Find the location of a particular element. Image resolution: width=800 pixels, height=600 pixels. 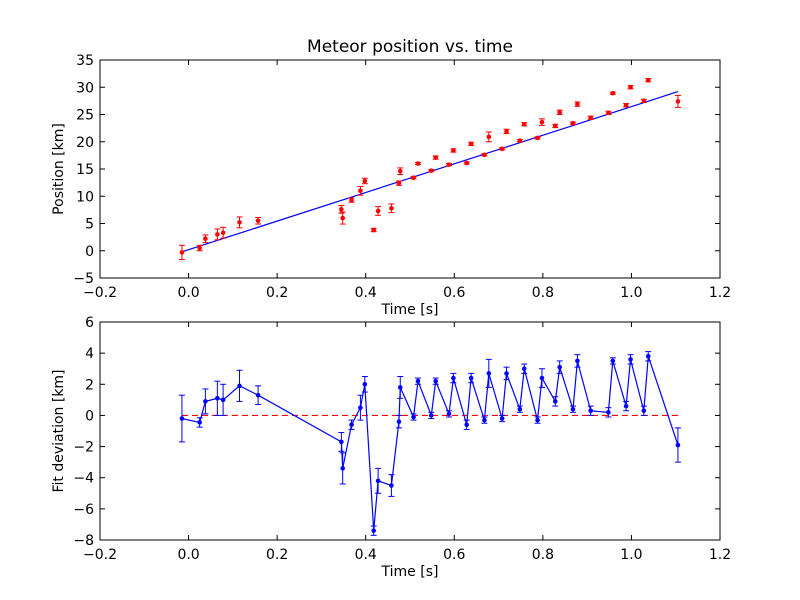

deviation-ytick-label: 4 is located at coordinates (89, 354).